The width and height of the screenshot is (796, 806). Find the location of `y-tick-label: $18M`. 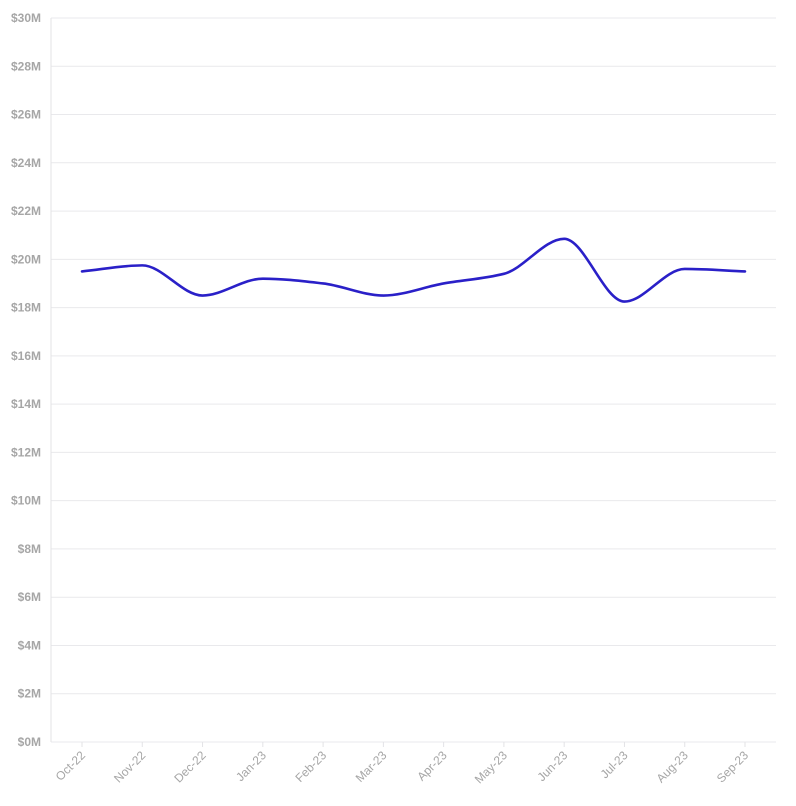

y-tick-label: $18M is located at coordinates (26, 308).